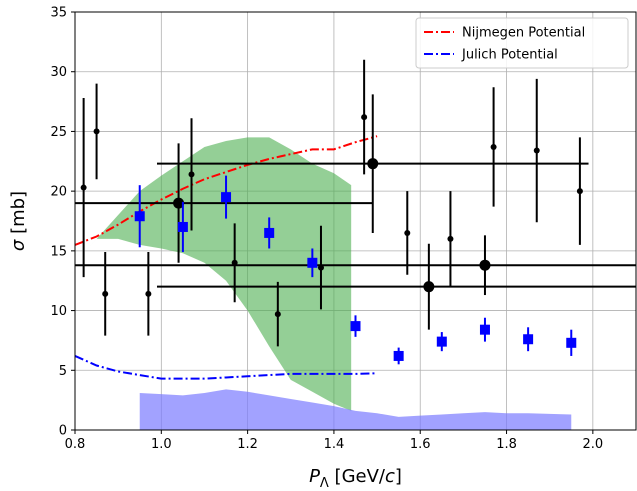 Image resolution: width=637 pixels, height=491 pixels. I want to click on x-tick-label: 1.4, so click(334, 444).